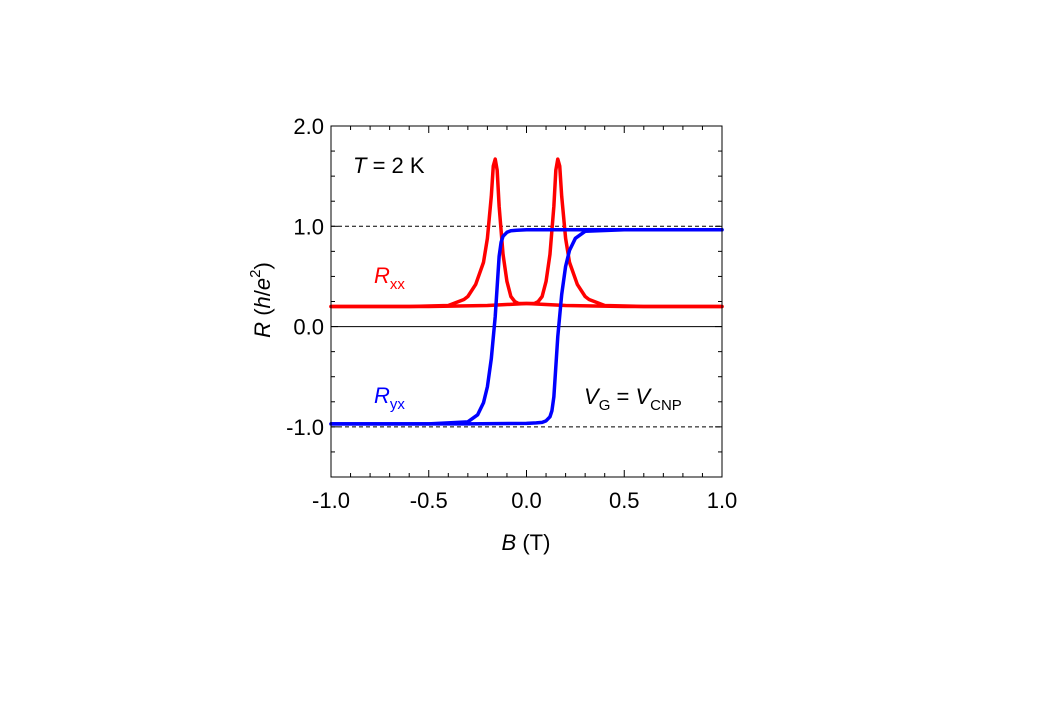 This screenshot has height=725, width=1040. I want to click on x-axis-label: B (T), so click(526, 542).